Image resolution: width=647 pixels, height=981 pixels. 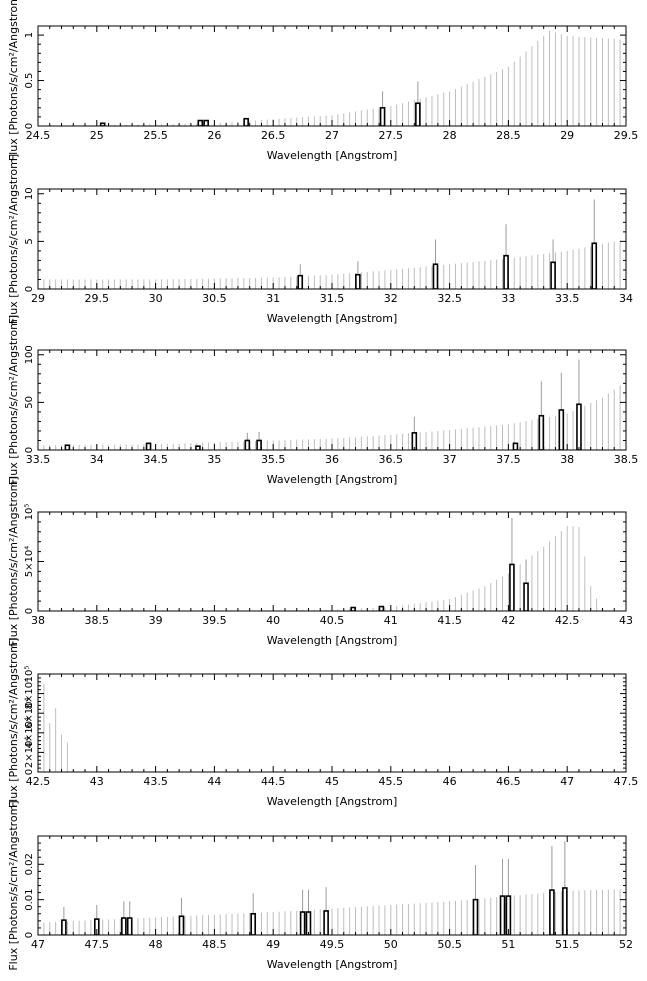 I want to click on x-tick-label: 32.5, so click(x=449, y=298).